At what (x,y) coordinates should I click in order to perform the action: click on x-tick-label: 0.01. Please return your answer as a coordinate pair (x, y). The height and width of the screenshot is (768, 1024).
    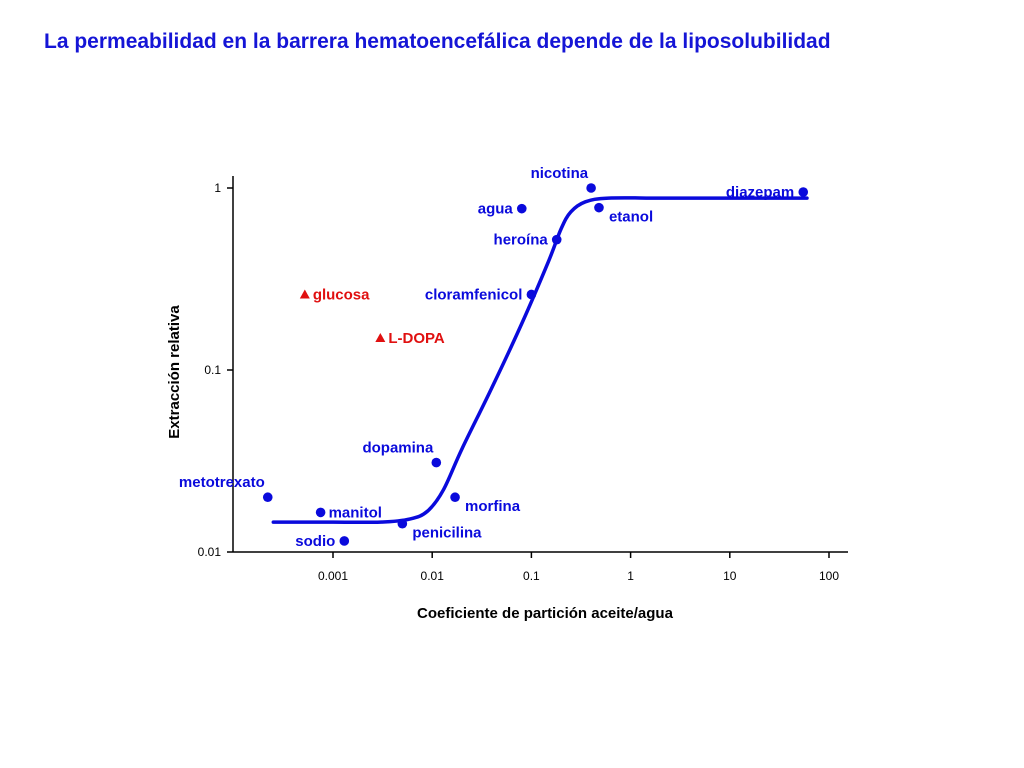
    Looking at the image, I should click on (433, 576).